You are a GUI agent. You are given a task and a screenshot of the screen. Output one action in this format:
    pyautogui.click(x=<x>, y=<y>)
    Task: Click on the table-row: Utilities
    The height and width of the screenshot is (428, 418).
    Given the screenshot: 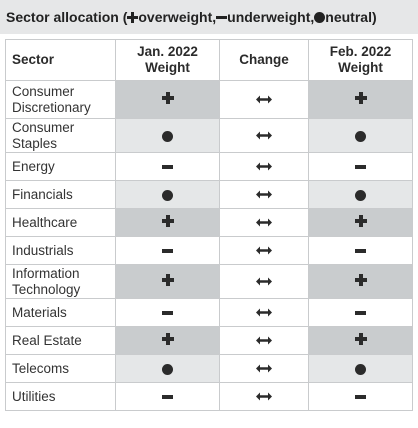 What is the action you would take?
    pyautogui.click(x=209, y=396)
    